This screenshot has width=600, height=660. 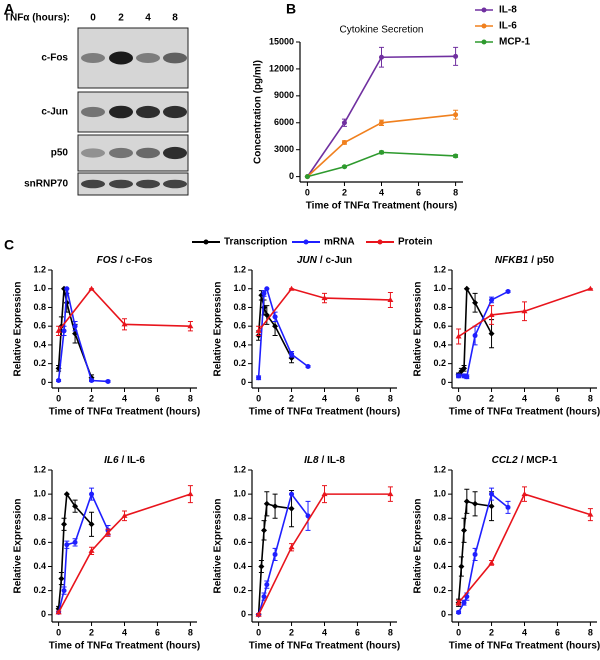 I want to click on title-rest: / p50, so click(x=542, y=260).